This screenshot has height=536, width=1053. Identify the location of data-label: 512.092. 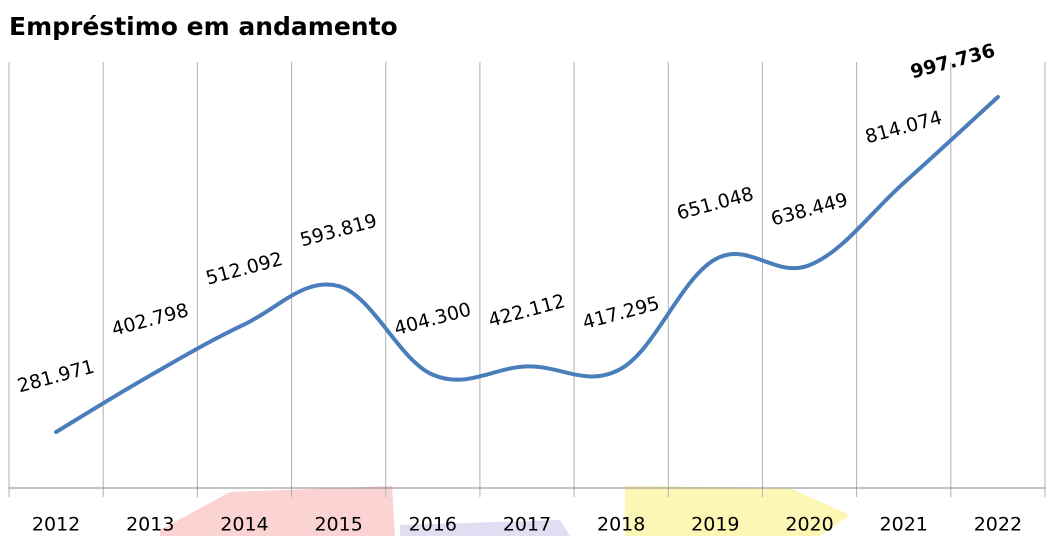
(245, 269).